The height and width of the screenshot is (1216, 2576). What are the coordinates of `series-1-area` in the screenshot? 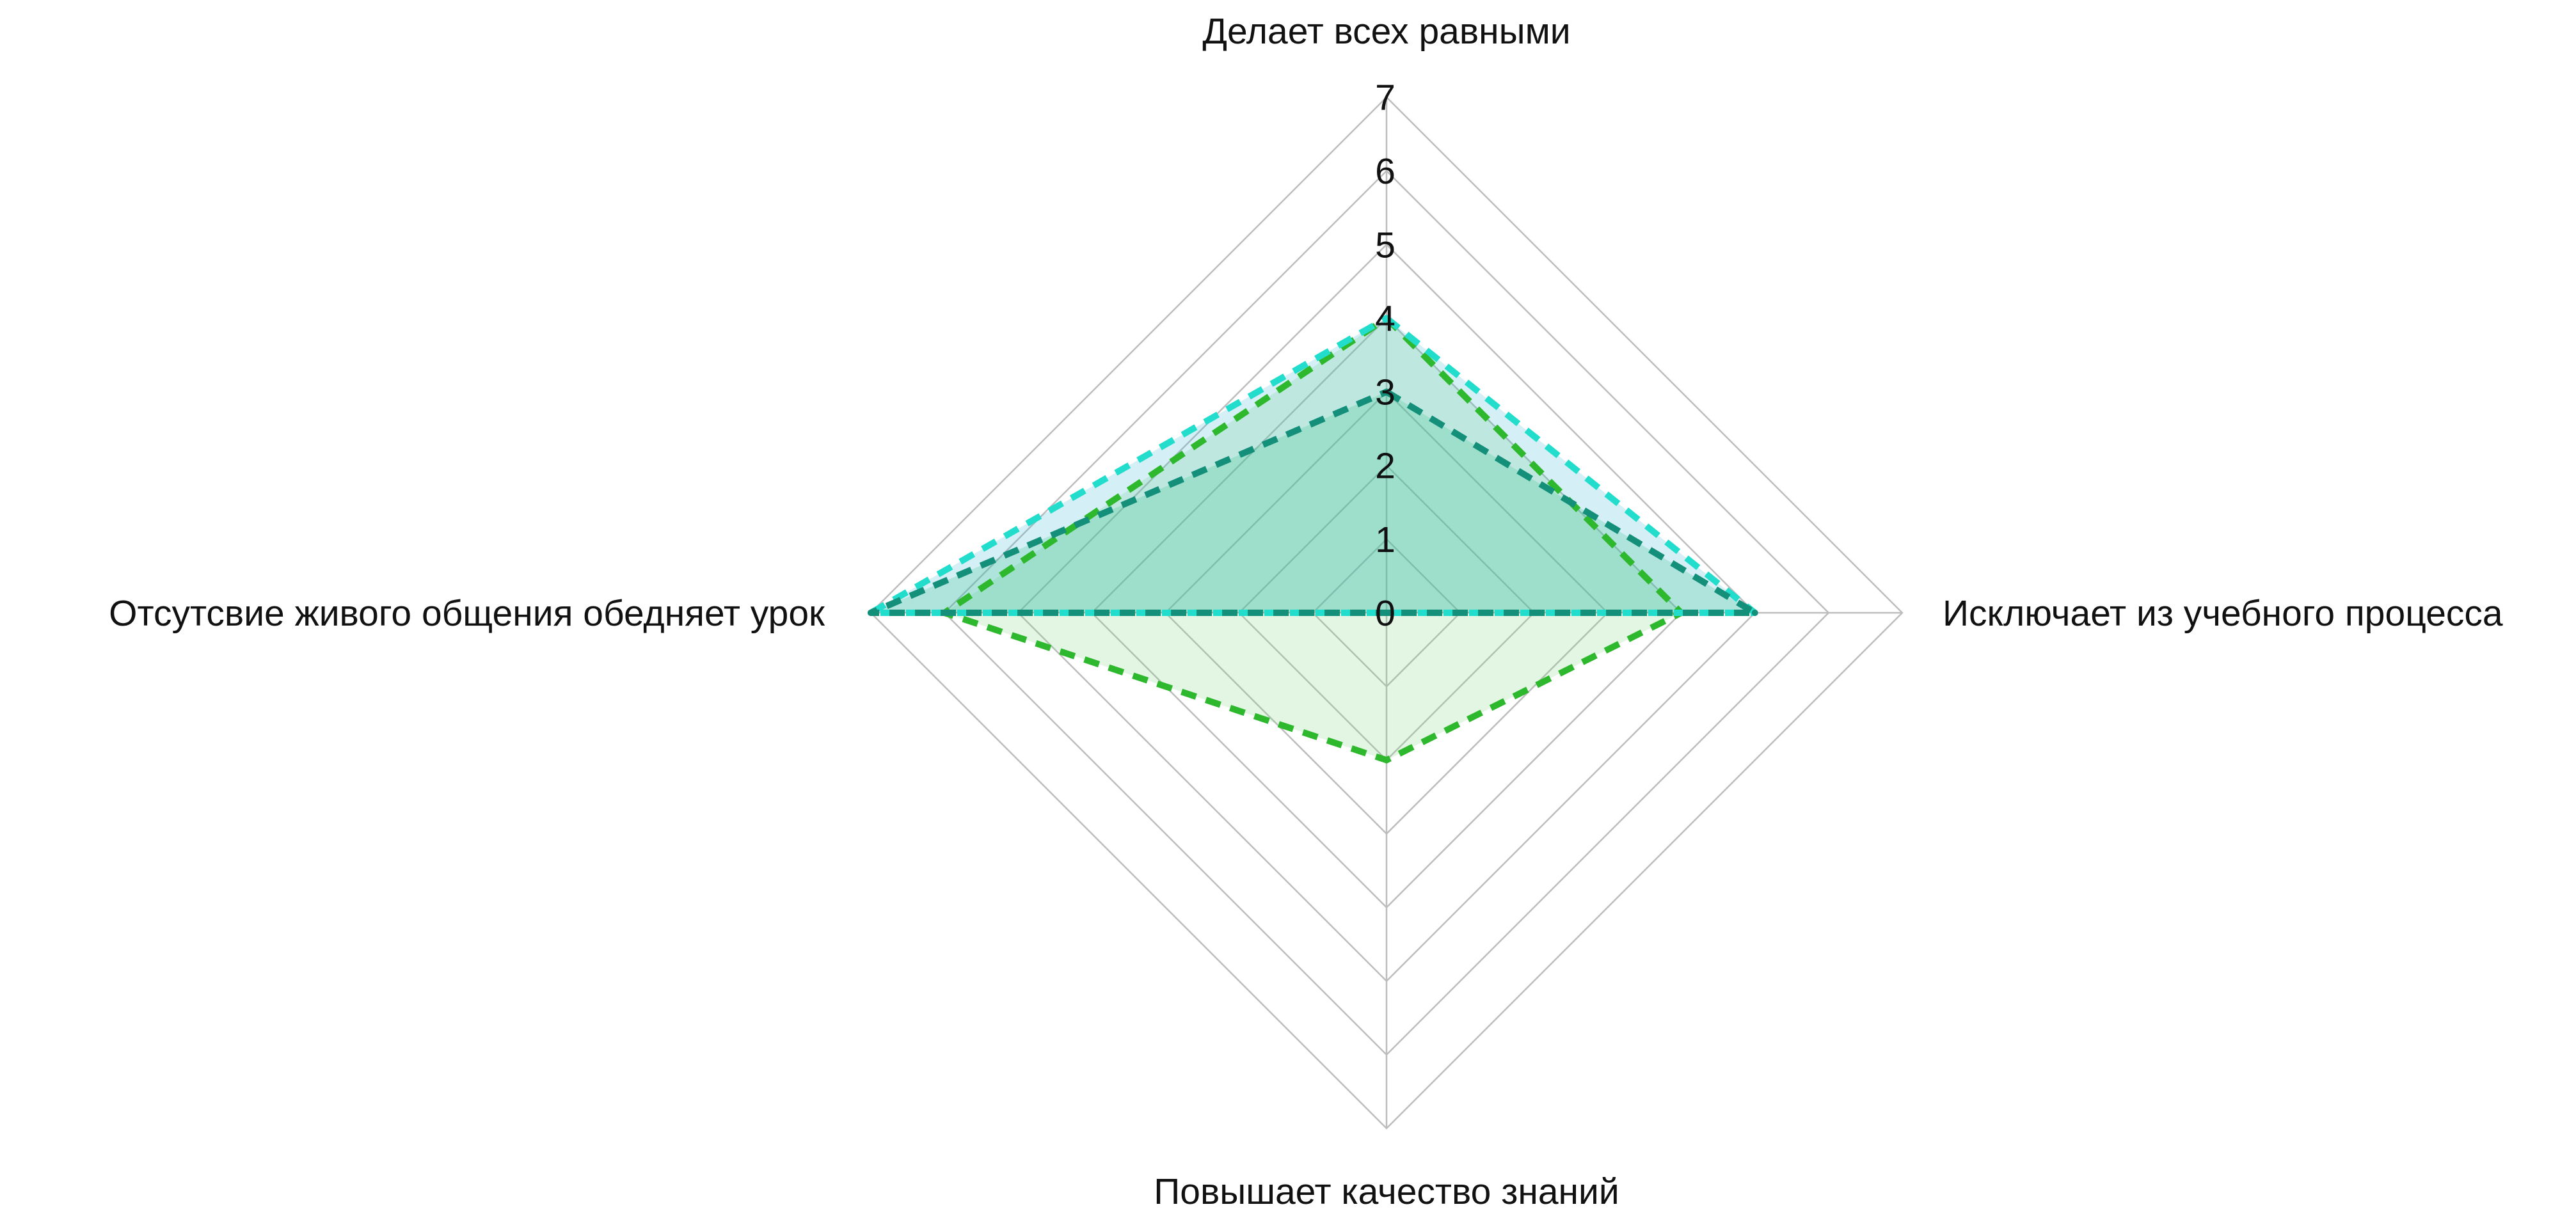 It's located at (1313, 465).